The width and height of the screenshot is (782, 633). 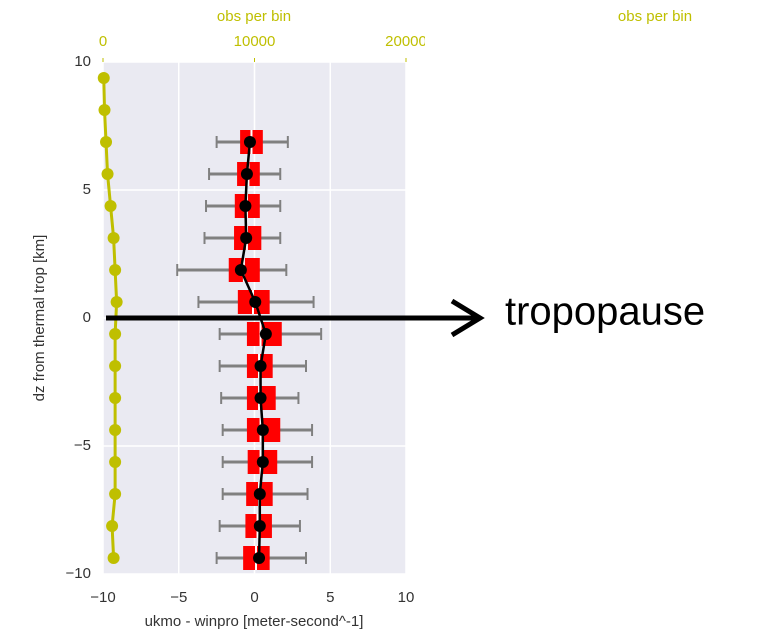 I want to click on y-tick-label: 0, so click(x=87, y=317).